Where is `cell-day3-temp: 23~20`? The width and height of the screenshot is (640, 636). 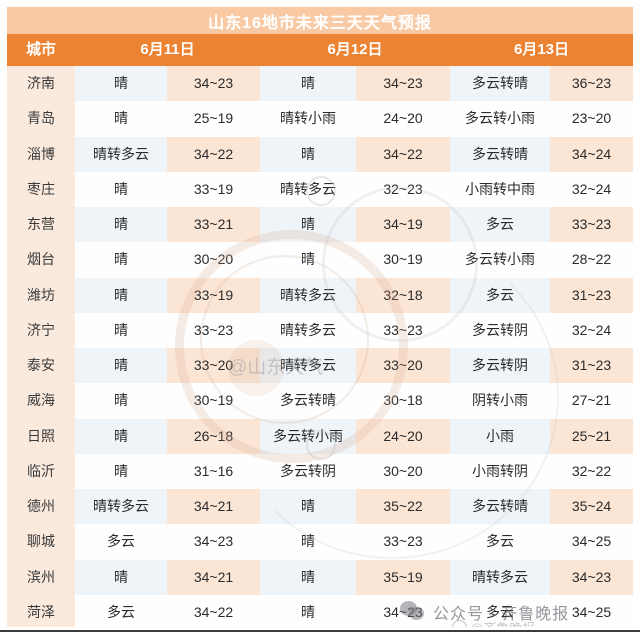 cell-day3-temp: 23~20 is located at coordinates (591, 119).